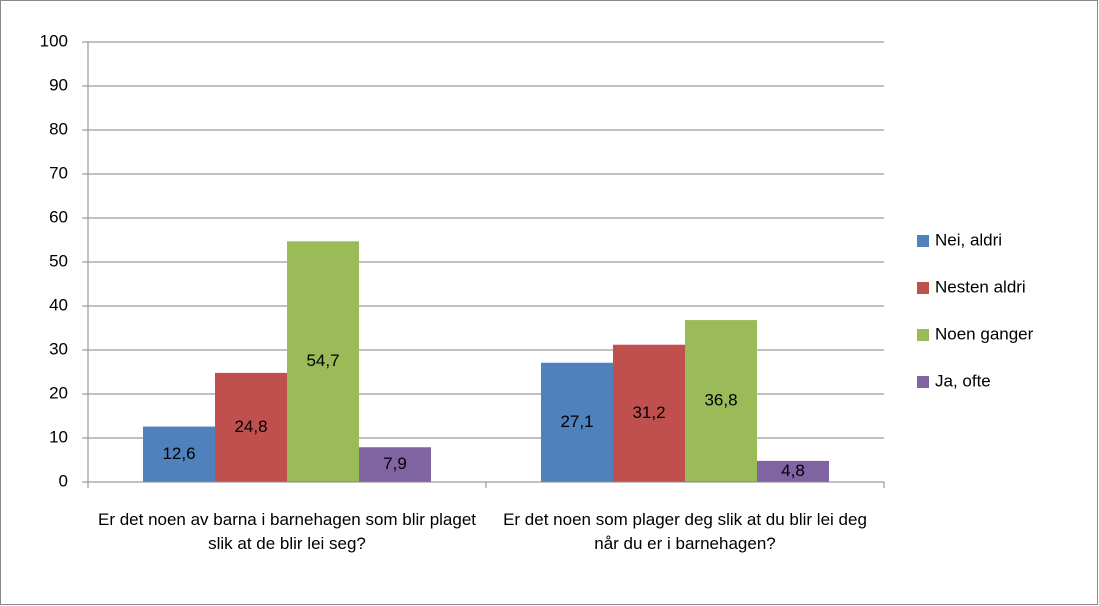  What do you see at coordinates (54, 40) in the screenshot?
I see `y-tick-label: 100` at bounding box center [54, 40].